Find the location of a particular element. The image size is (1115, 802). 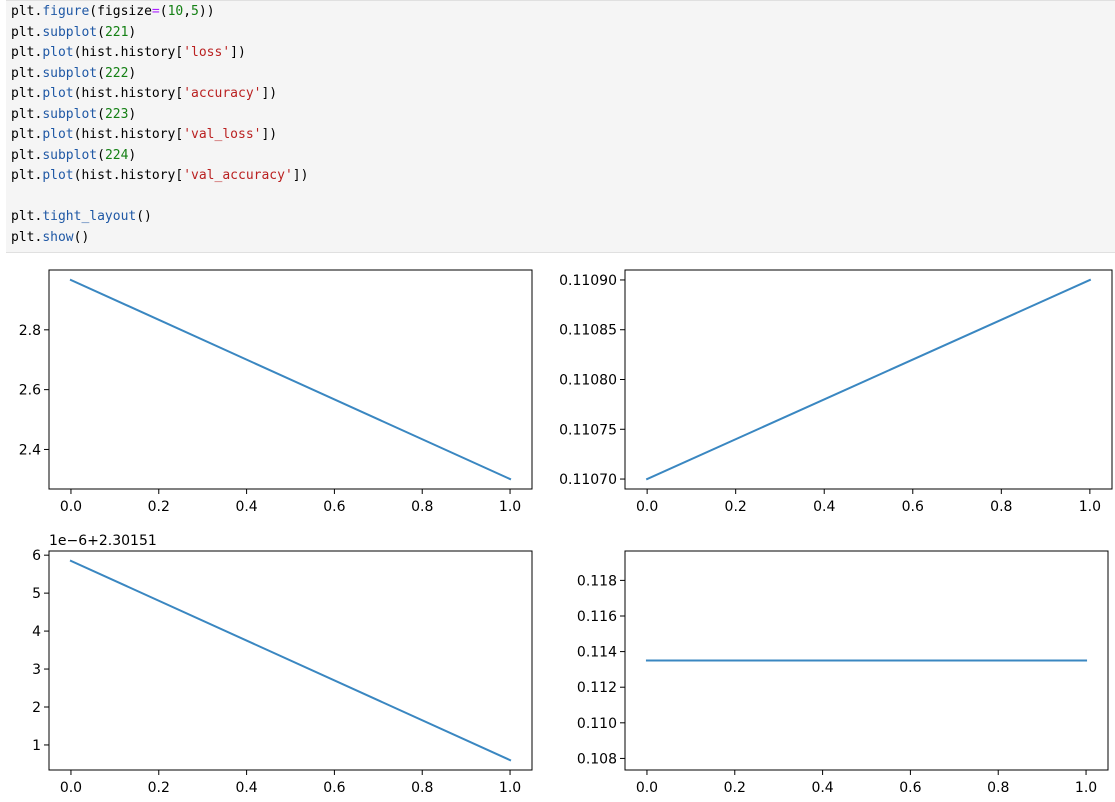

y-tick-label: 0.11080 is located at coordinates (588, 381).